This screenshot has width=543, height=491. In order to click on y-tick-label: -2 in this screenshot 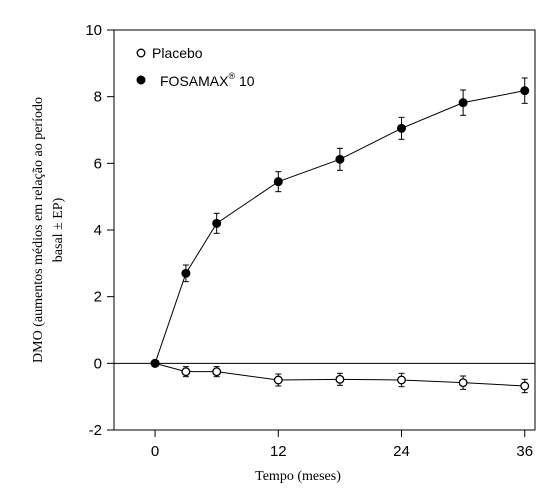, I will do `click(95, 430)`.